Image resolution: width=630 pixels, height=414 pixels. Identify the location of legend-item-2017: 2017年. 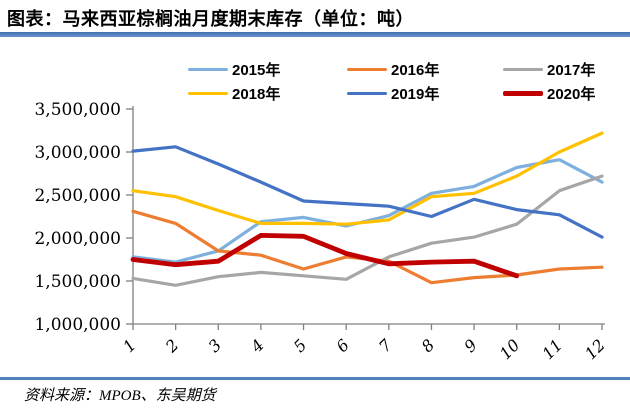
(549, 69).